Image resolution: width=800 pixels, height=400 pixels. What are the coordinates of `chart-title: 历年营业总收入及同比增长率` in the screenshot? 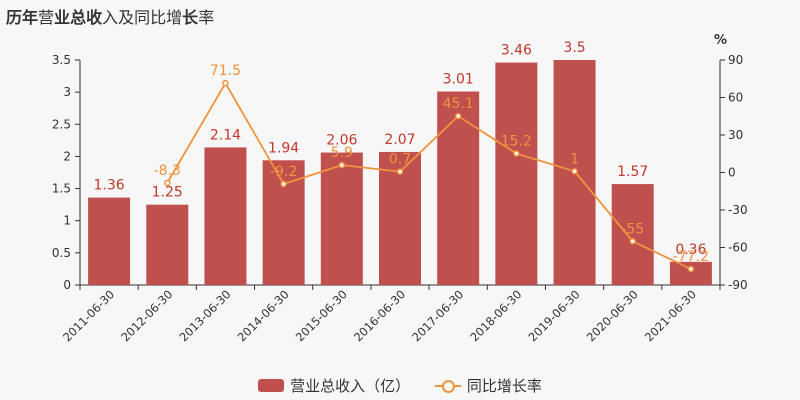 It's located at (110, 17).